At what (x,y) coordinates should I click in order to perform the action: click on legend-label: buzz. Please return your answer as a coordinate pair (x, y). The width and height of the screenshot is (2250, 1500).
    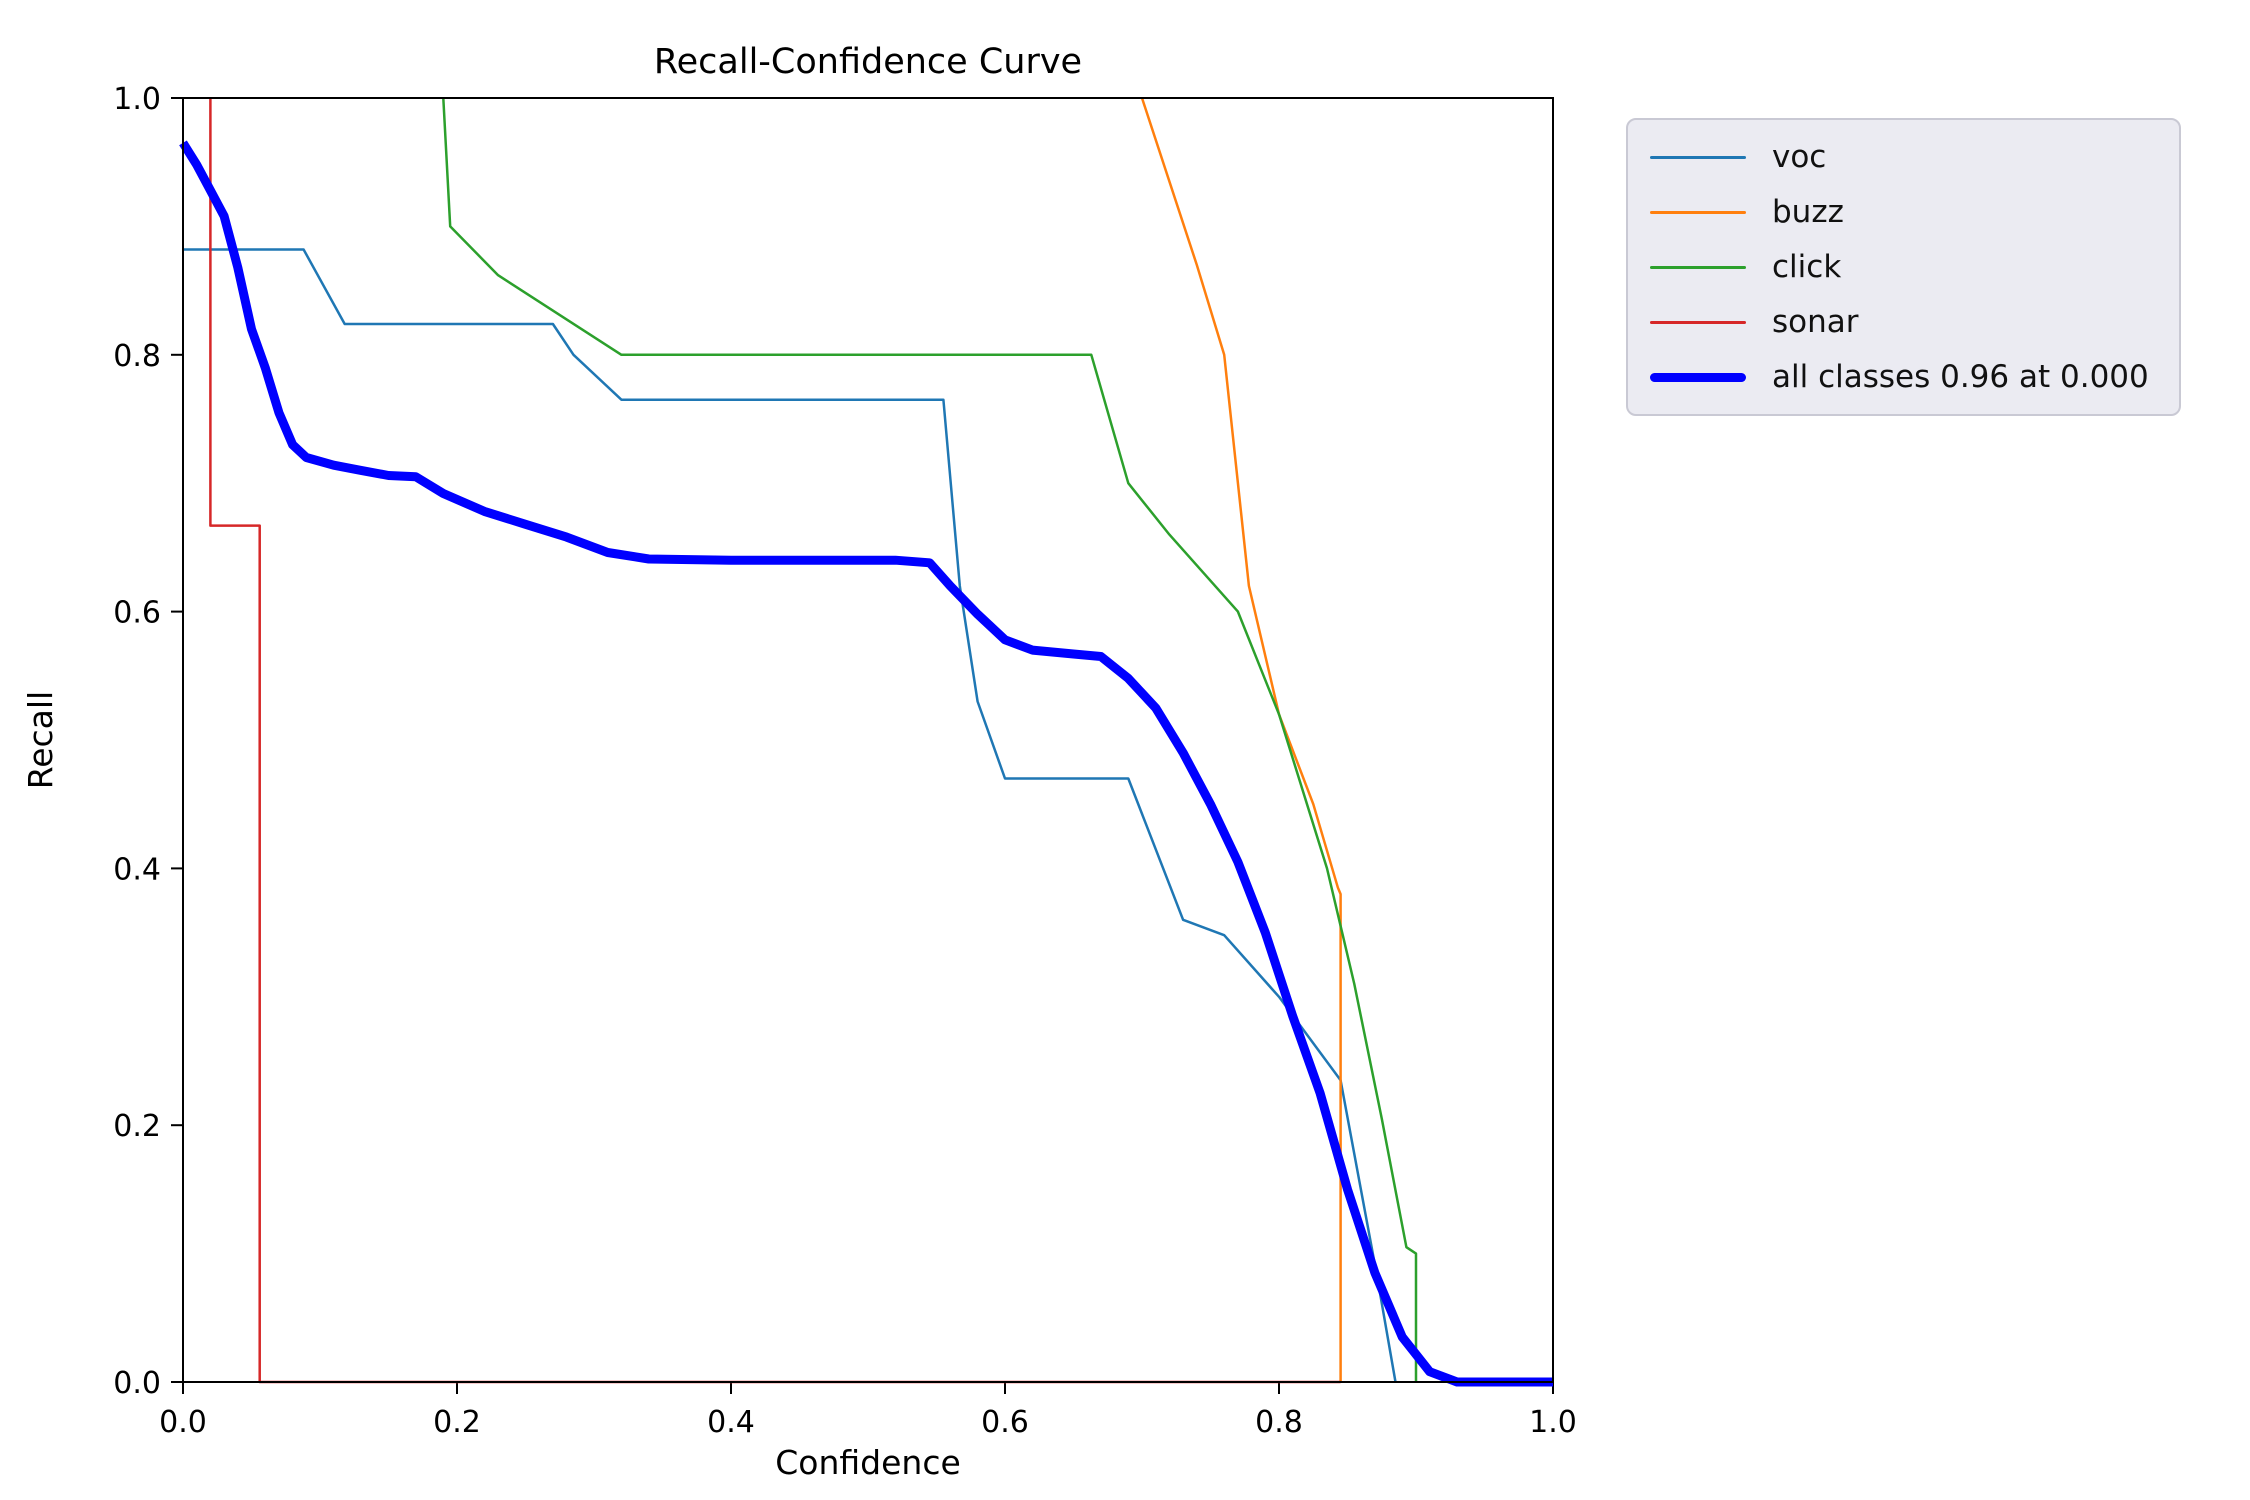
    Looking at the image, I should click on (1808, 212).